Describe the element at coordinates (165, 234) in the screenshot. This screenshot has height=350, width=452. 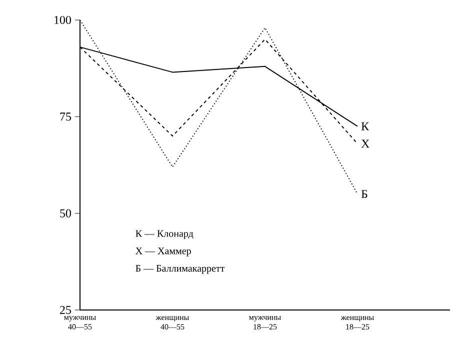
I see `annotation: К — Клонард` at that location.